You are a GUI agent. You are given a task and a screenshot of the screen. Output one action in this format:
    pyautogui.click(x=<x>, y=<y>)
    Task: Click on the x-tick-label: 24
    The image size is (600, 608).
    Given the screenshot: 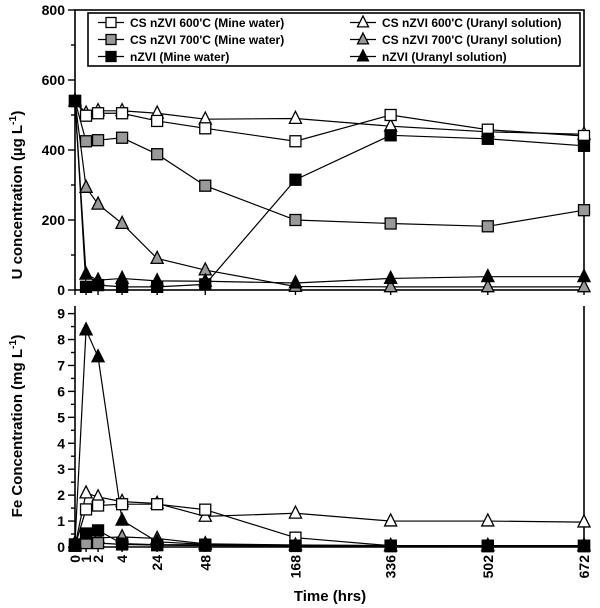 What is the action you would take?
    pyautogui.click(x=157, y=563)
    